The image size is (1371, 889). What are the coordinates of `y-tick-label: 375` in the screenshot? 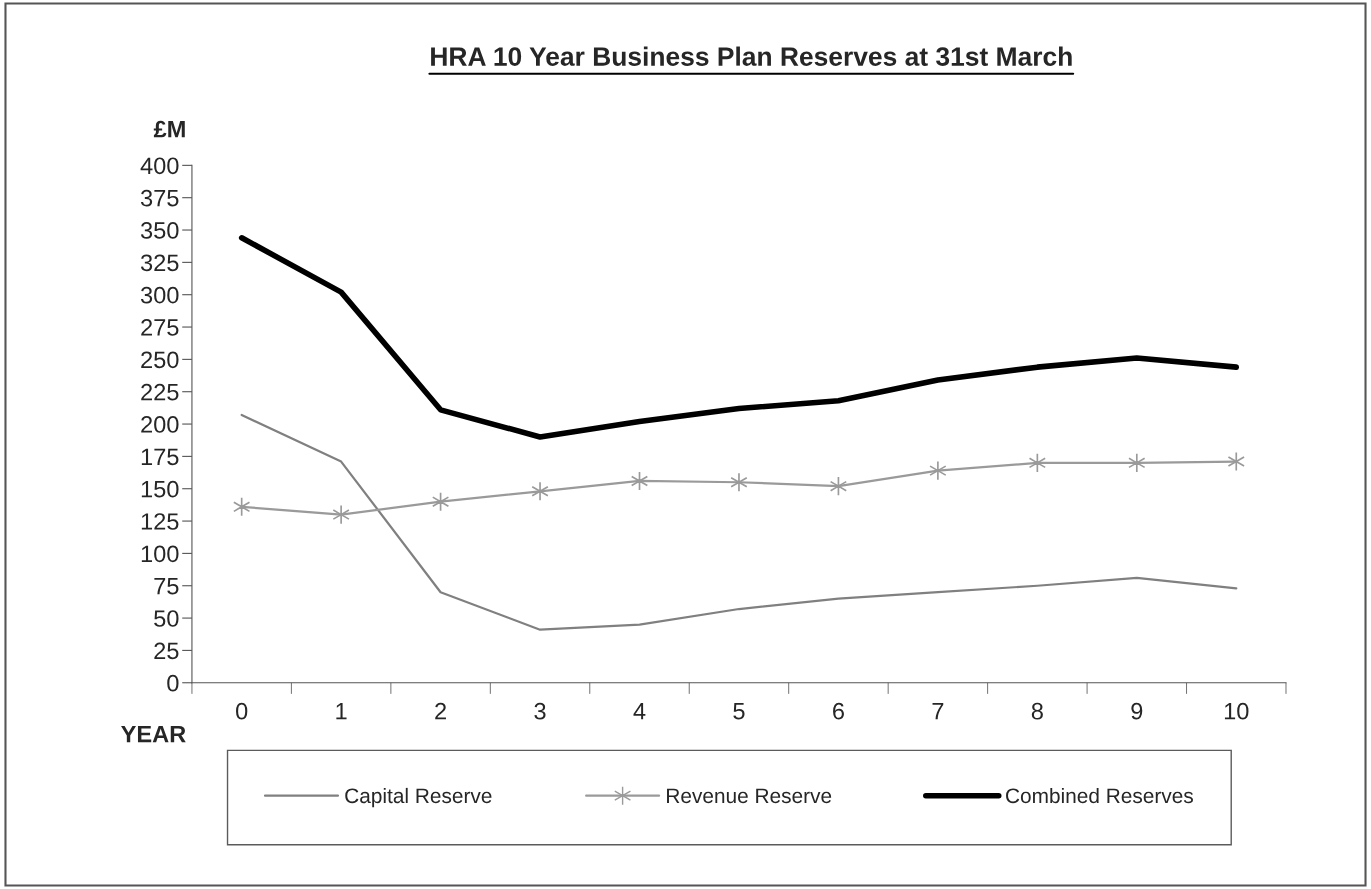 It's located at (159, 198).